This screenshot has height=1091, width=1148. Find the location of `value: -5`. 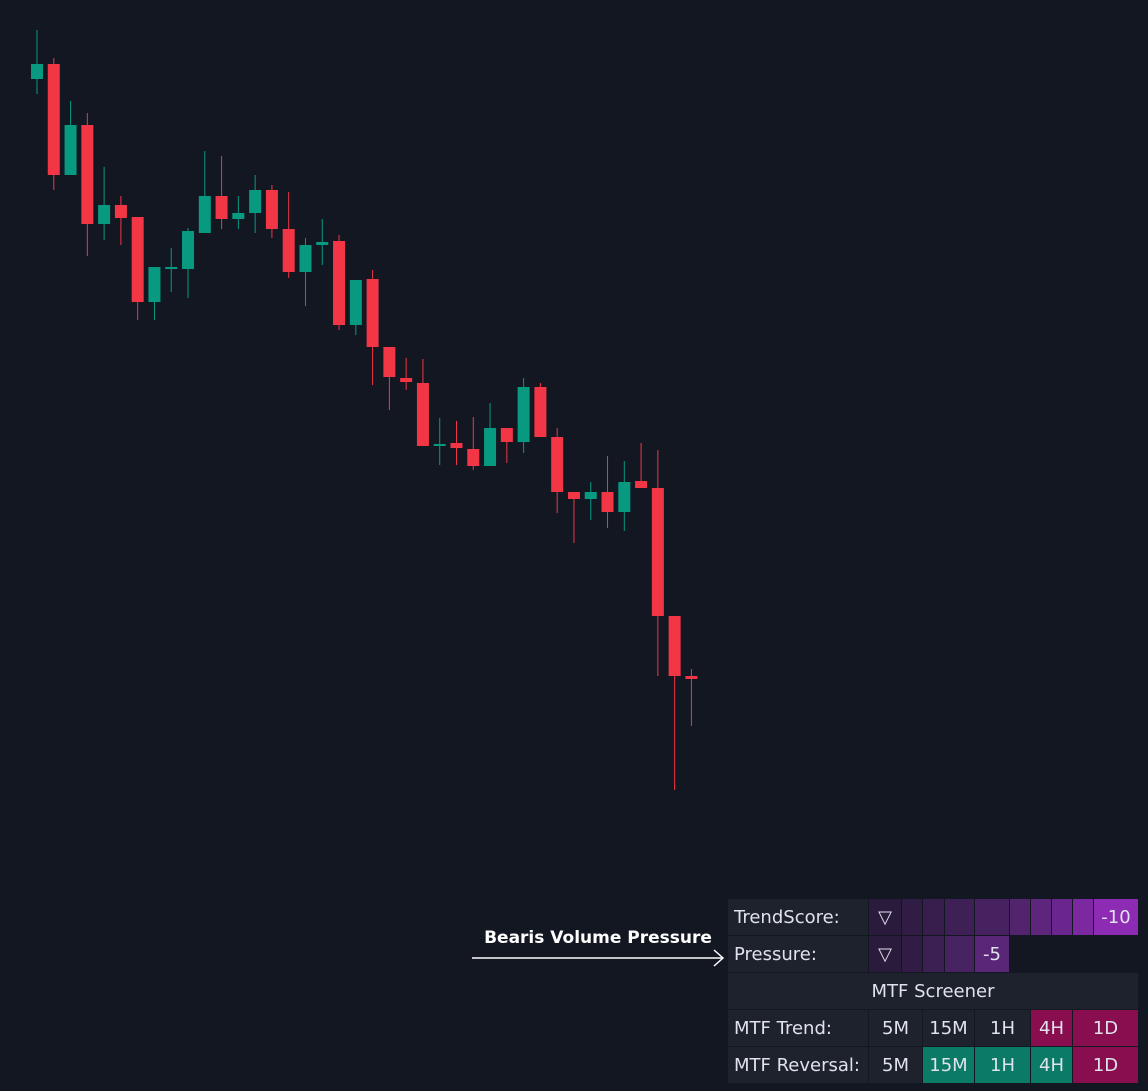

value: -5 is located at coordinates (992, 954).